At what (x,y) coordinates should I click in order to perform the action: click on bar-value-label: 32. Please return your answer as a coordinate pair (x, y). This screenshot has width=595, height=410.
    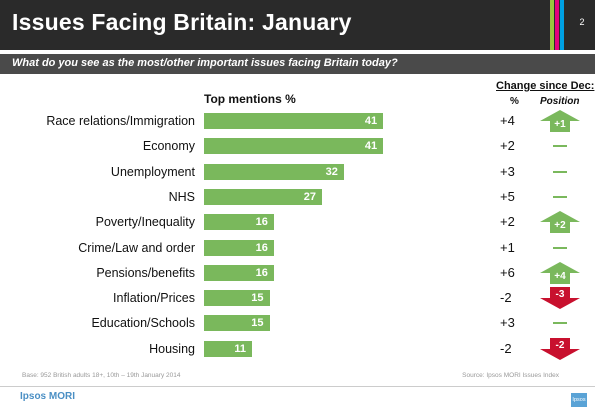
    Looking at the image, I should click on (331, 171).